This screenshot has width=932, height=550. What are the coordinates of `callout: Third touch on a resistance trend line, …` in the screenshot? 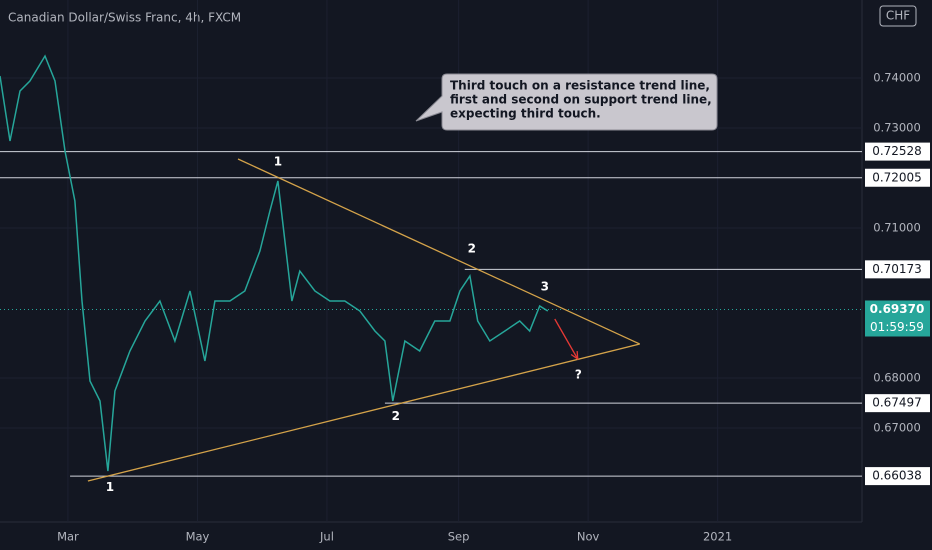 It's located at (566, 102).